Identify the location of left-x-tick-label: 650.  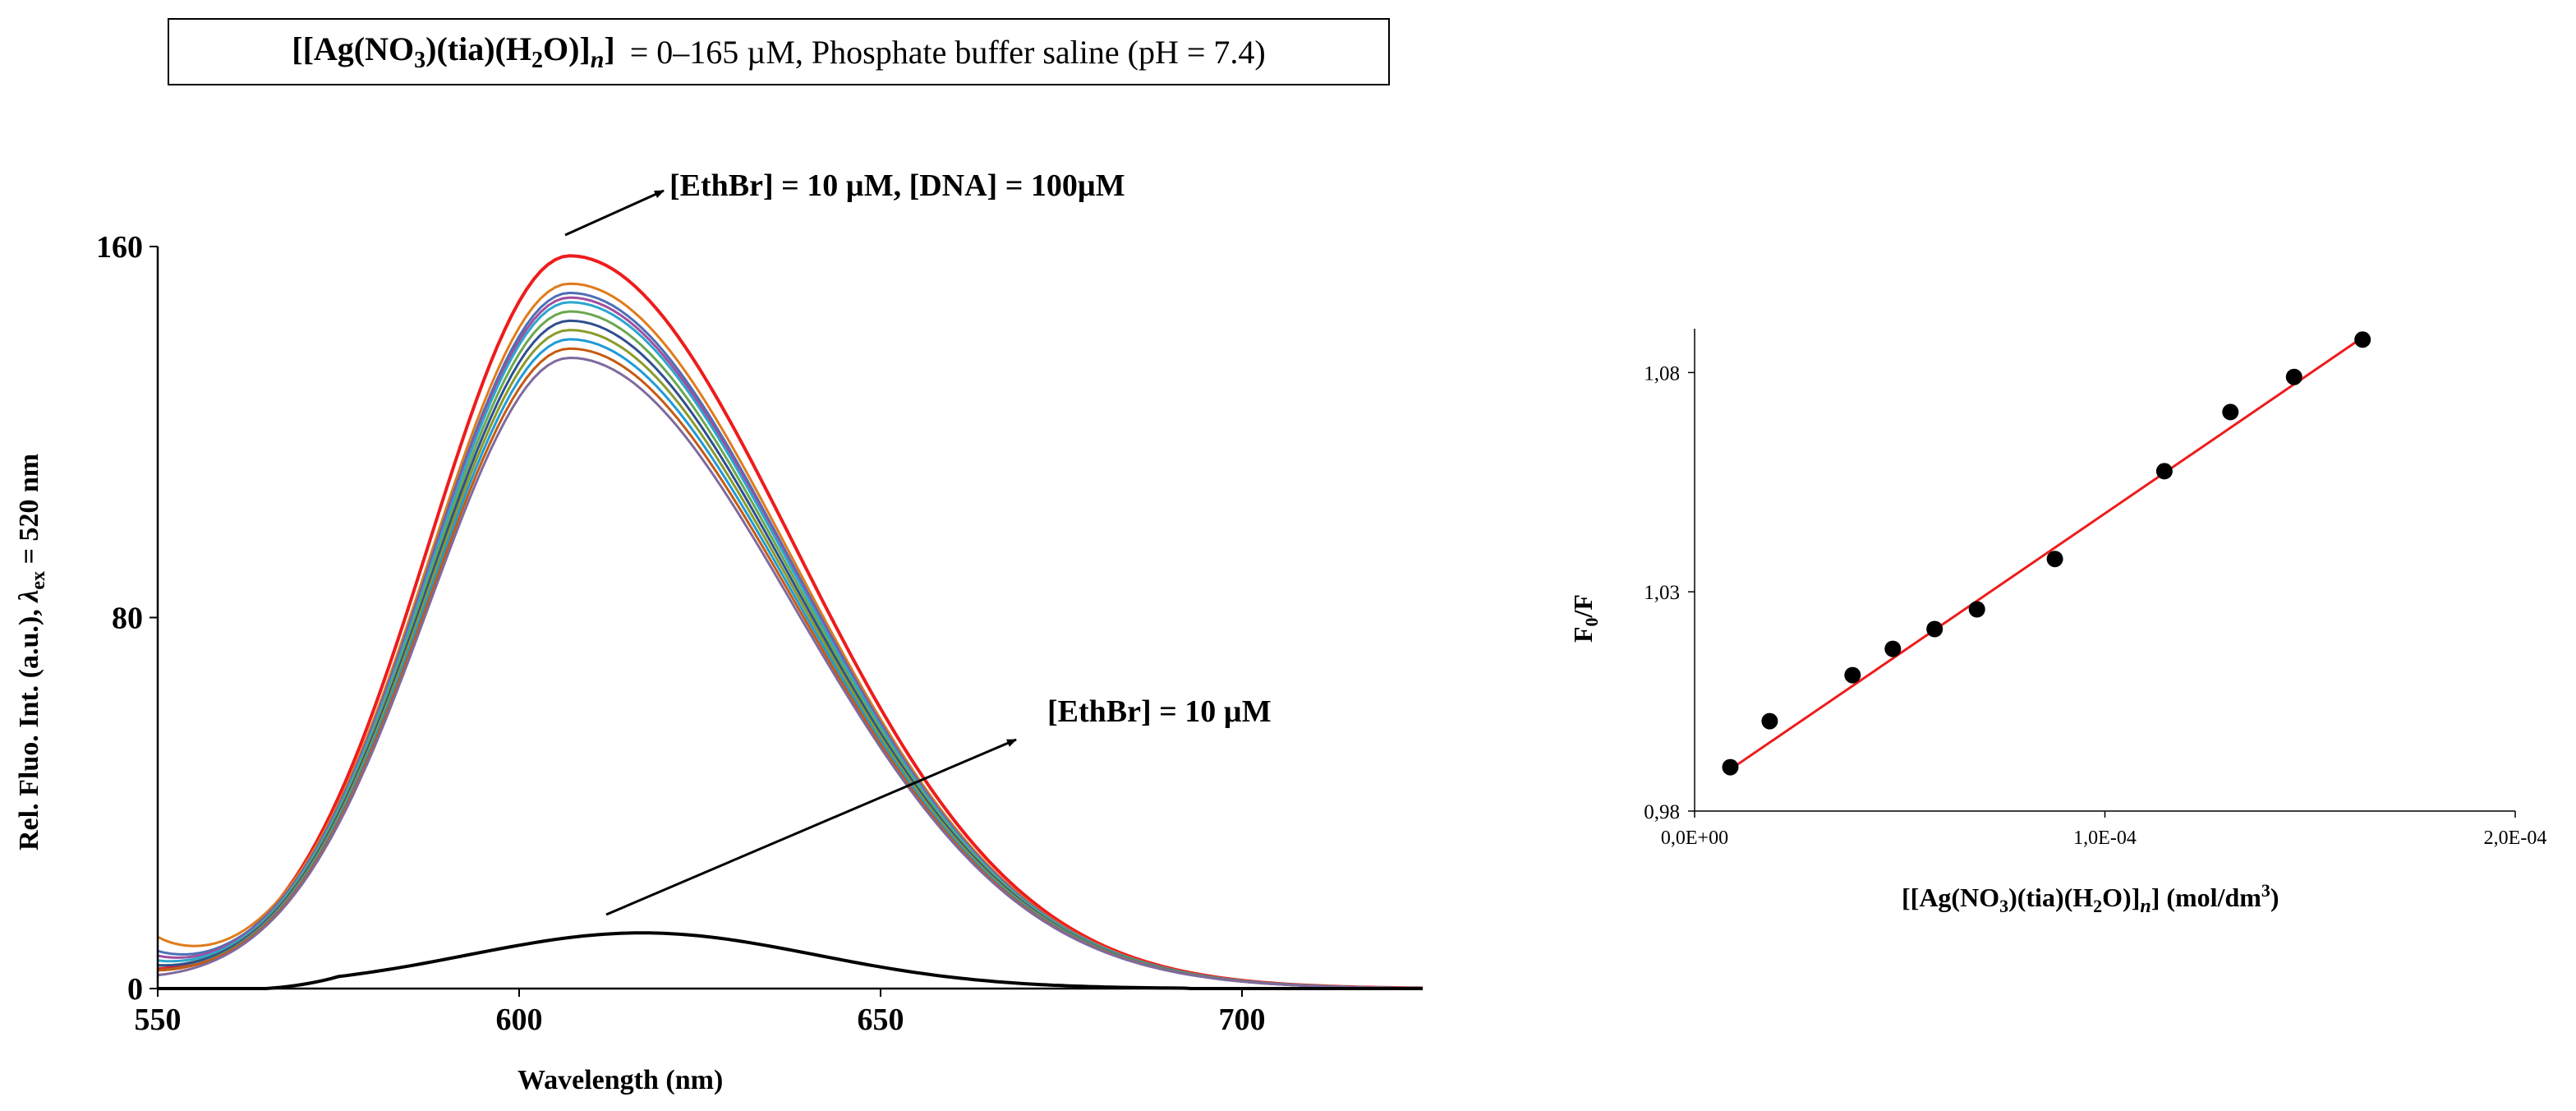
(881, 1020).